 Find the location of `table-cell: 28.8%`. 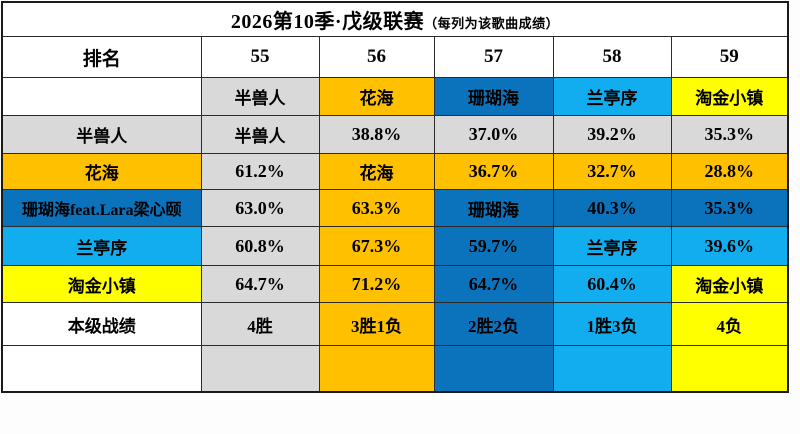

table-cell: 28.8% is located at coordinates (729, 171).